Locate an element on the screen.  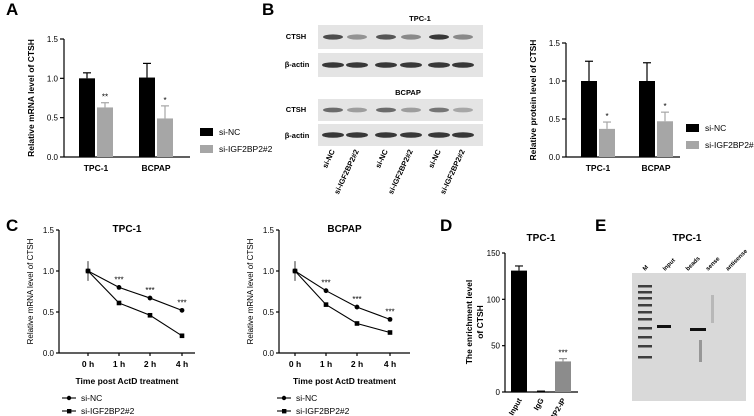
x-category-label: IGF2BP2-IP is located at coordinates (554, 406).